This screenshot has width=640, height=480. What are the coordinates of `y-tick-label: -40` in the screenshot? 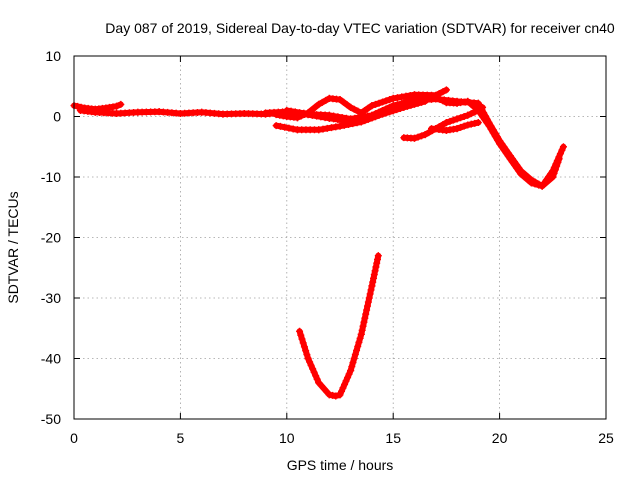 It's located at (51, 359).